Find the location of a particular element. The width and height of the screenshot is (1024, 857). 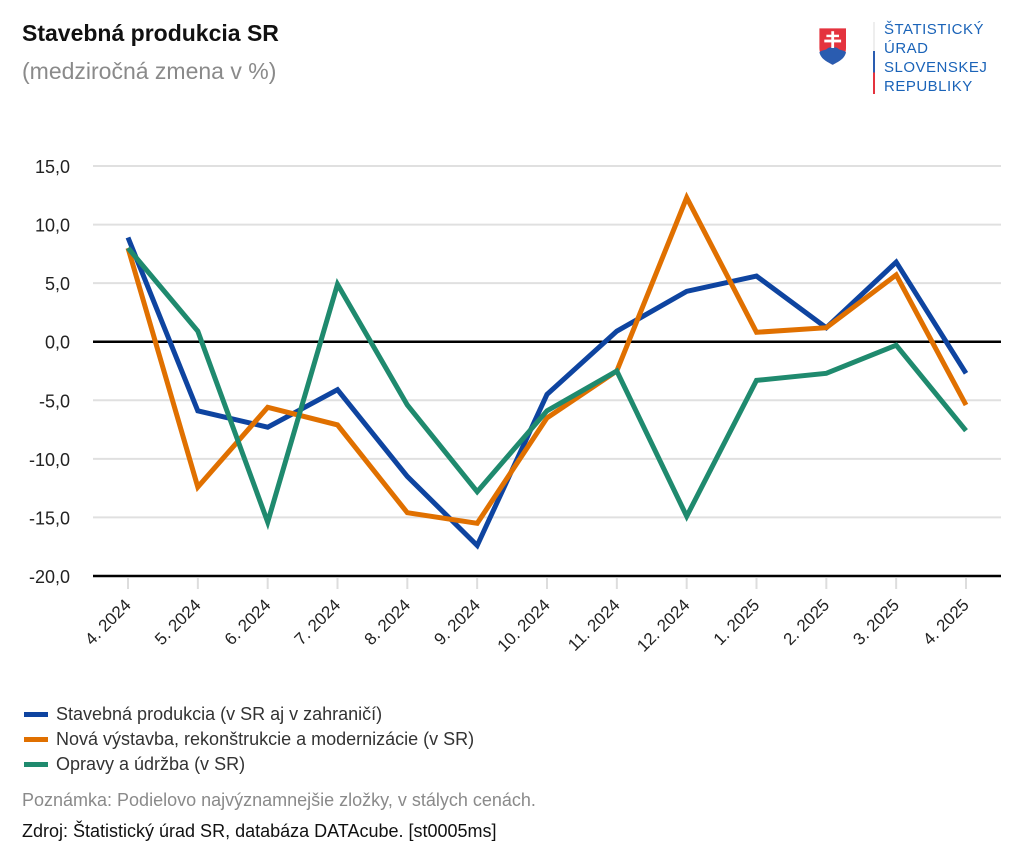

x-tick-label: 5. 2024 is located at coordinates (178, 622).